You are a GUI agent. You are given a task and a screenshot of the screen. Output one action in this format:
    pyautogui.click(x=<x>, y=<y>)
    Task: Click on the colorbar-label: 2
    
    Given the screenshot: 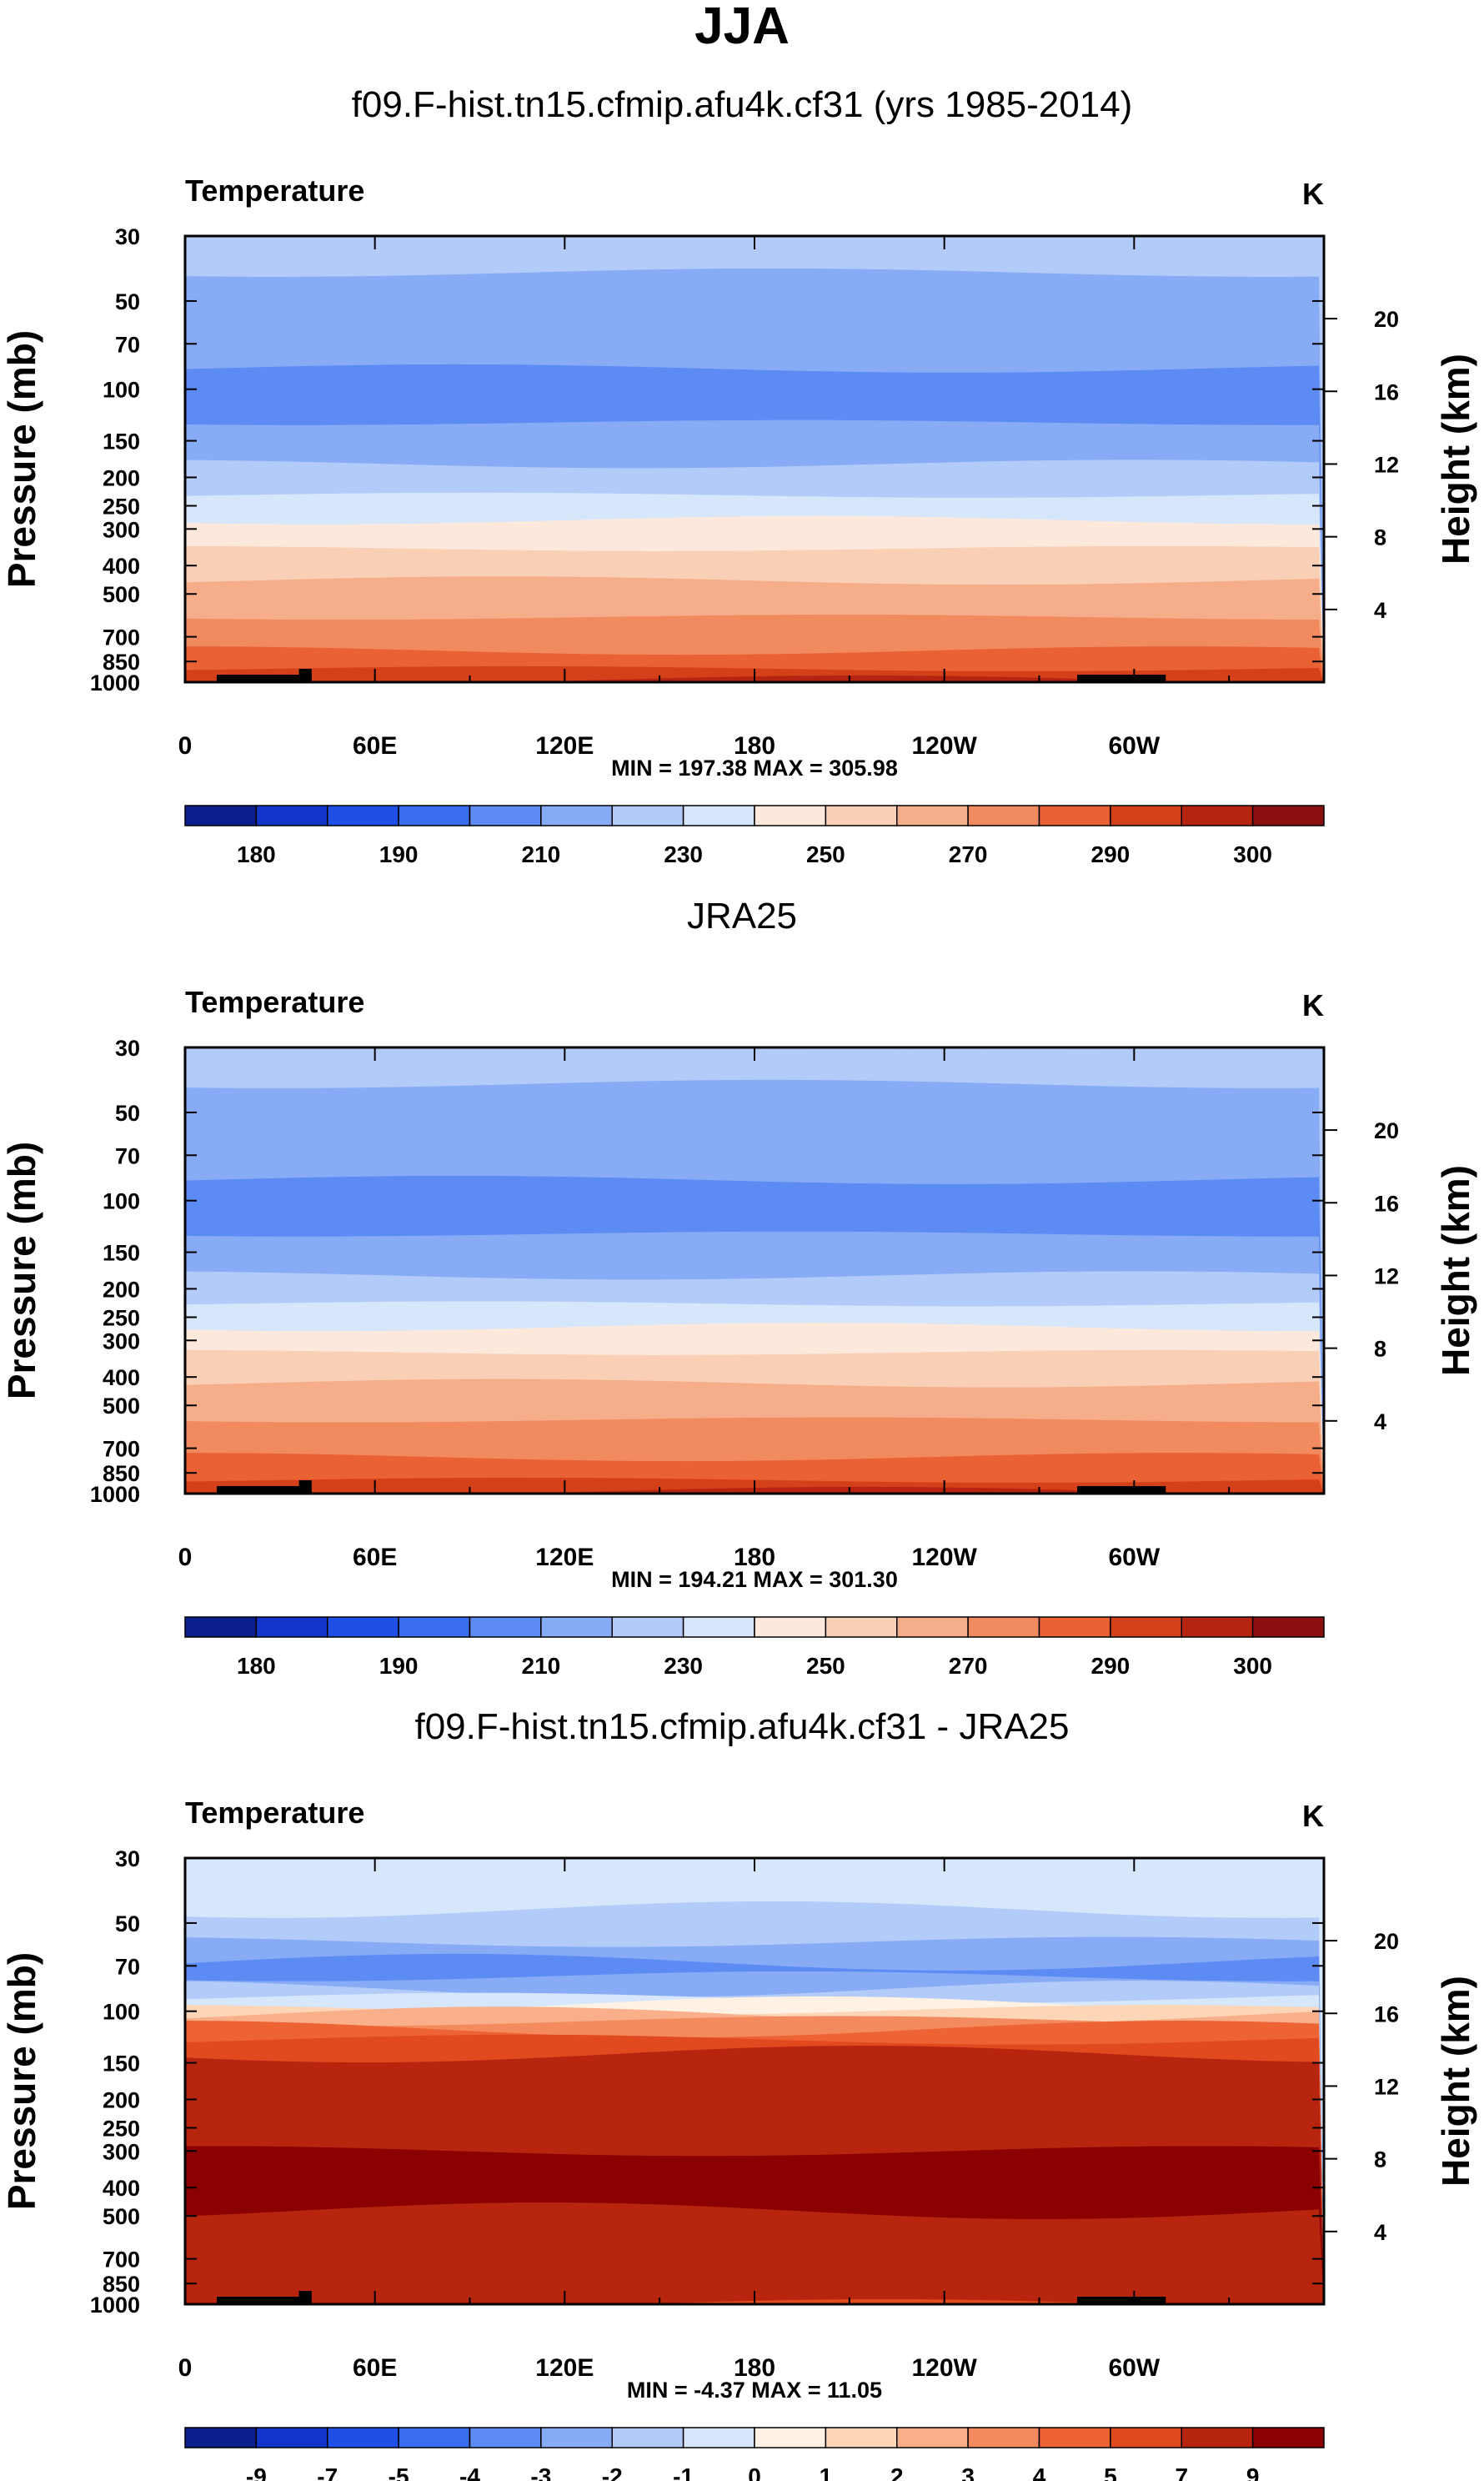 What is the action you would take?
    pyautogui.click(x=897, y=2472)
    